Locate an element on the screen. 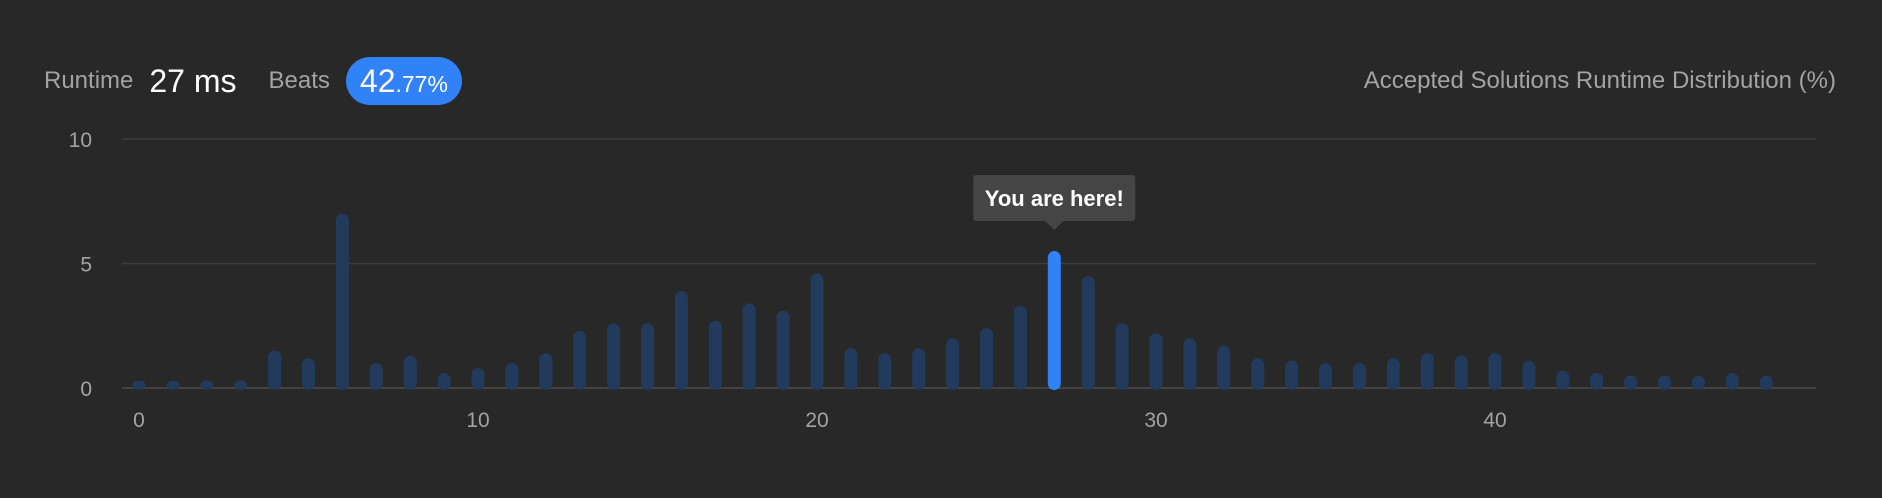 This screenshot has width=1882, height=498. beats-fraction: .77% is located at coordinates (421, 83).